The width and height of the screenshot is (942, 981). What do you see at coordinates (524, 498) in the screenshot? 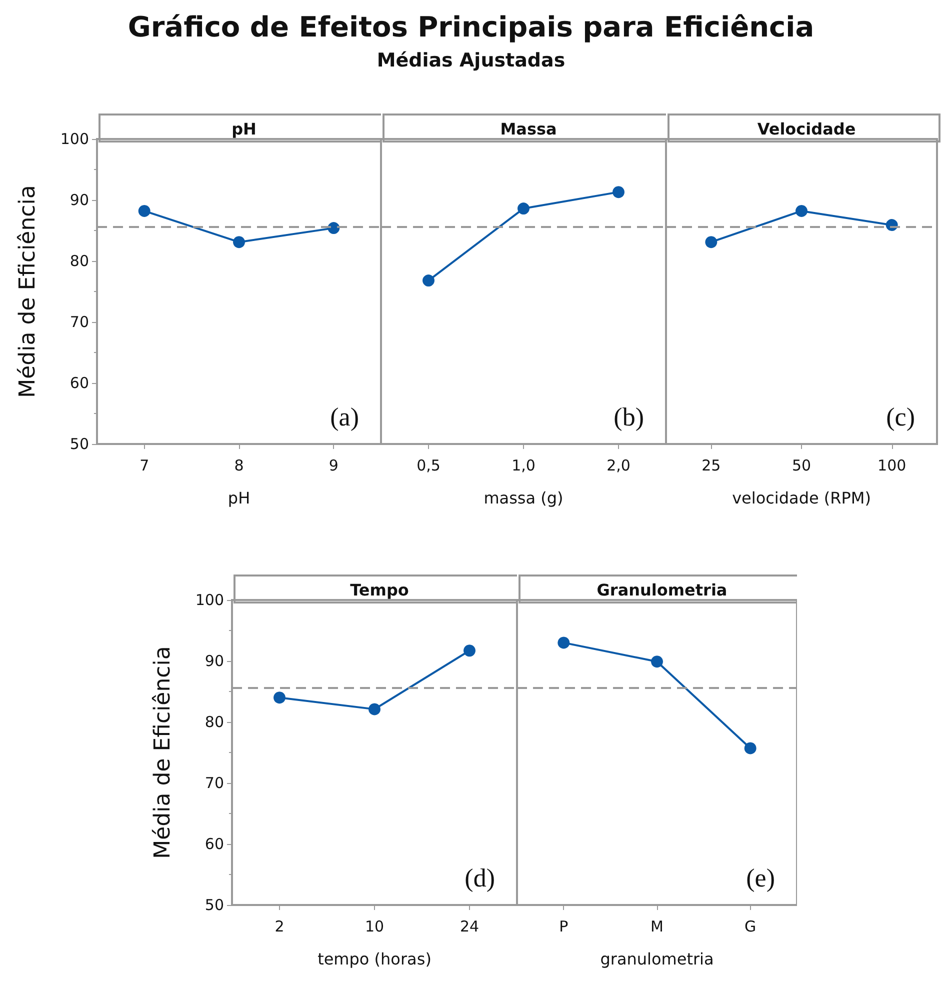
I see `x-axis-title: massa (g)` at bounding box center [524, 498].